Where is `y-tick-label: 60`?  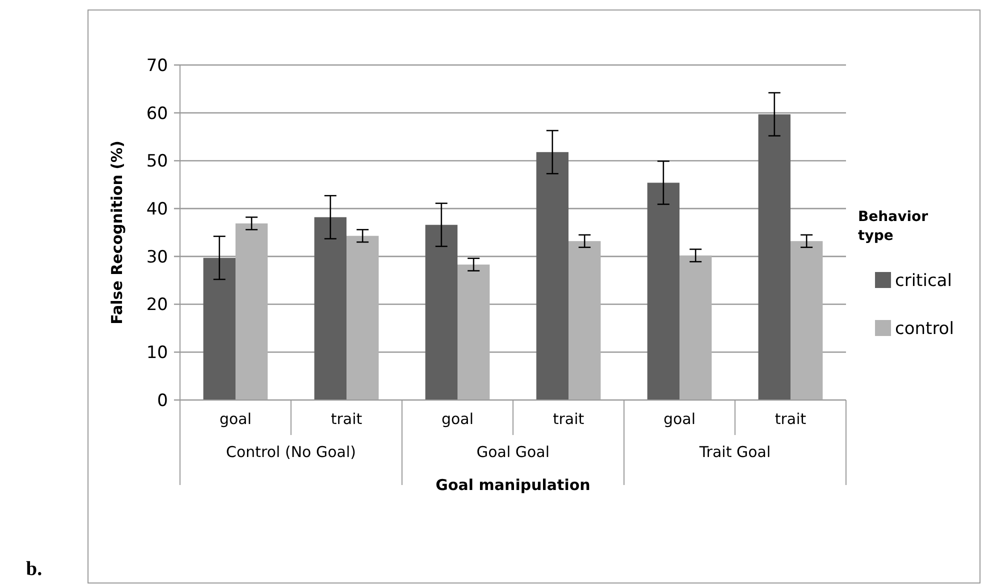 y-tick-label: 60 is located at coordinates (157, 114).